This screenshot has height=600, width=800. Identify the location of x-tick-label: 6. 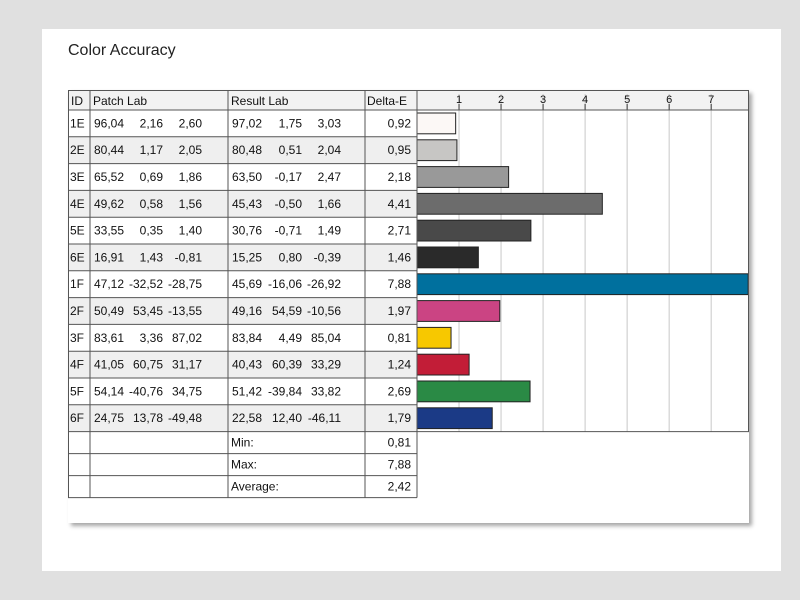
(669, 100).